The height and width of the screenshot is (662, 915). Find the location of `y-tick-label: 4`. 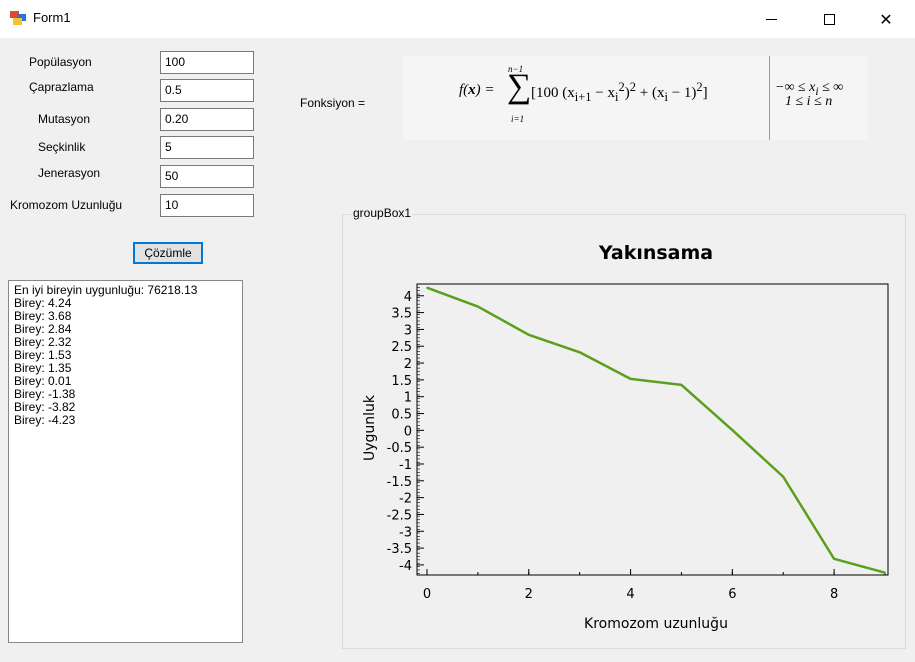

y-tick-label: 4 is located at coordinates (408, 297).